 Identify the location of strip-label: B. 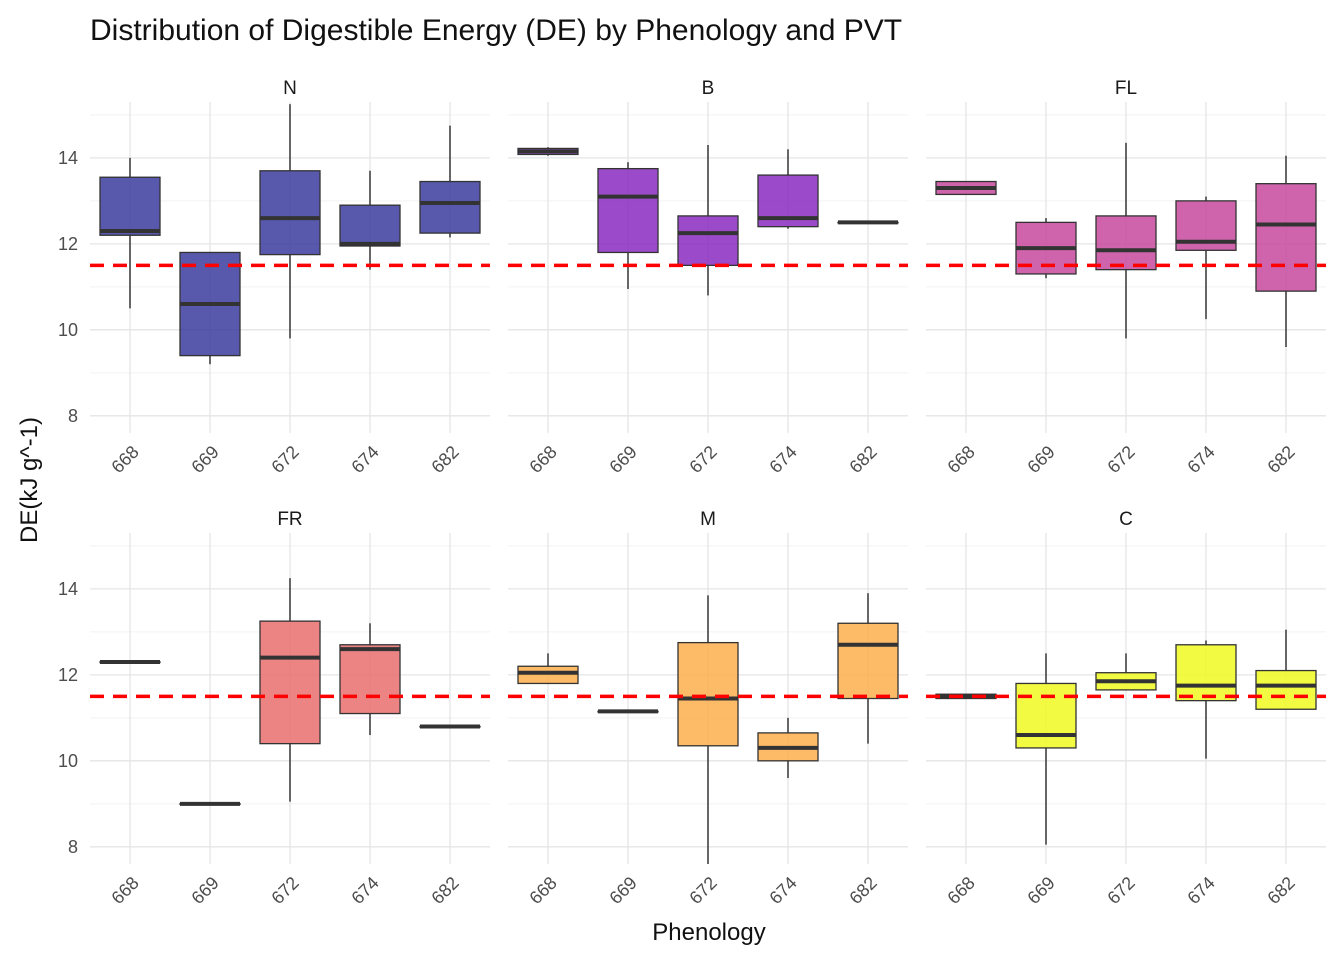
(708, 88).